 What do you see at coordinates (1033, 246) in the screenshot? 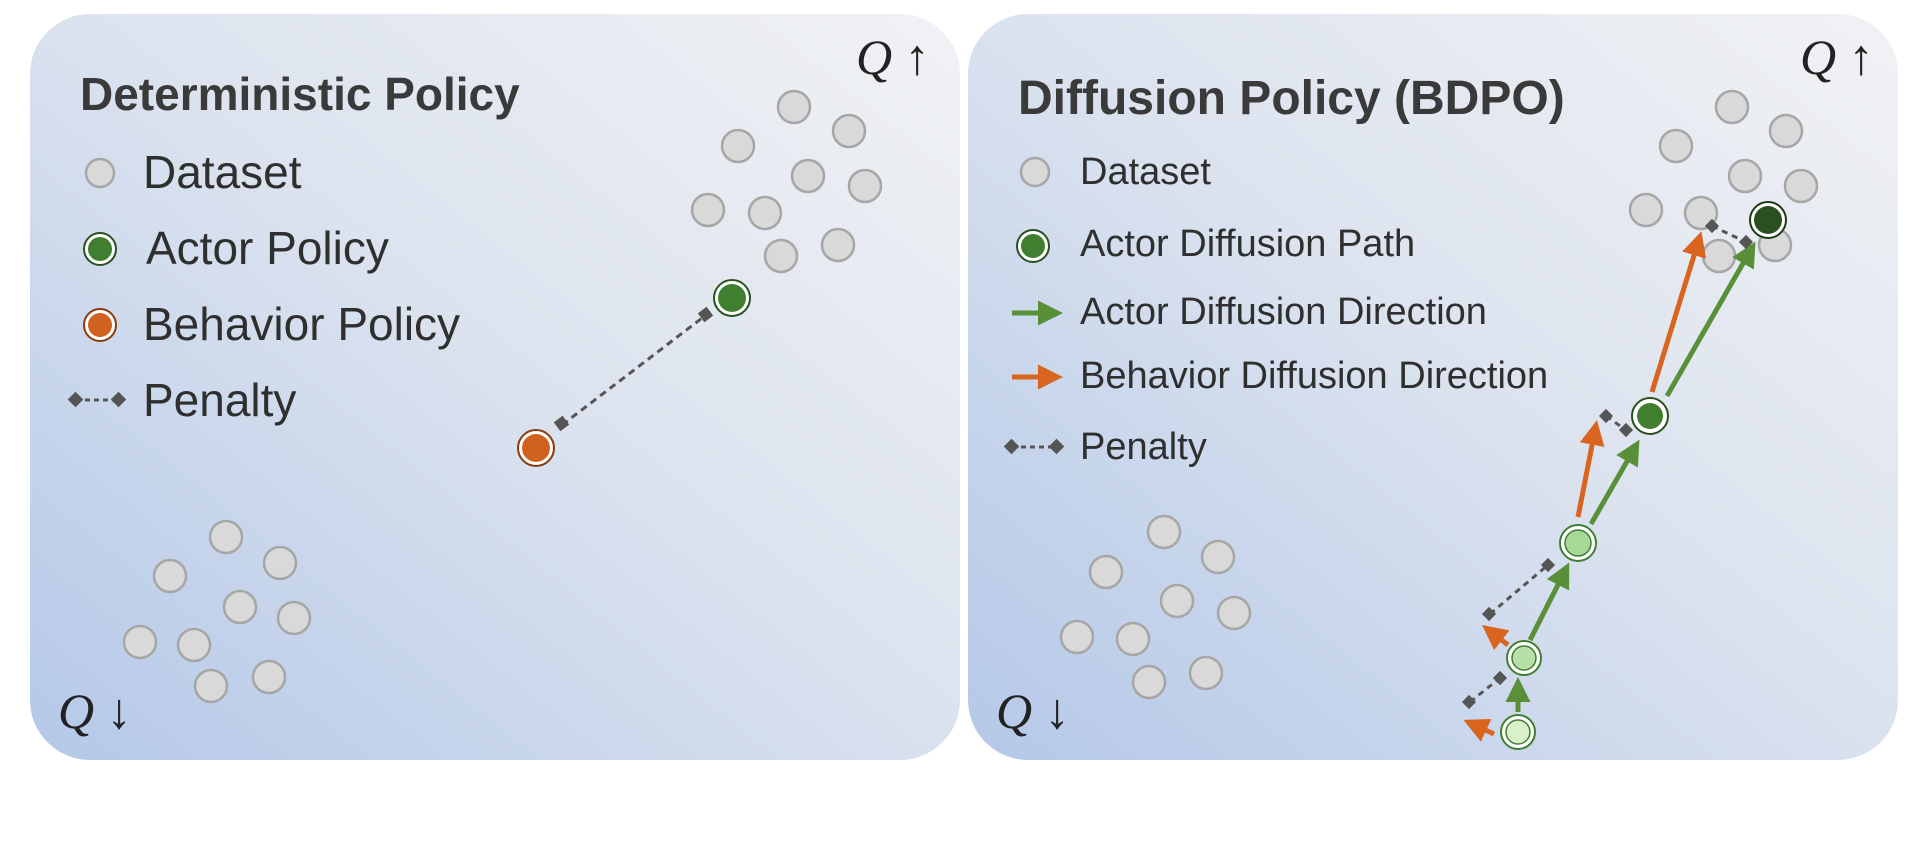
I see `legend-actor-path-marker` at bounding box center [1033, 246].